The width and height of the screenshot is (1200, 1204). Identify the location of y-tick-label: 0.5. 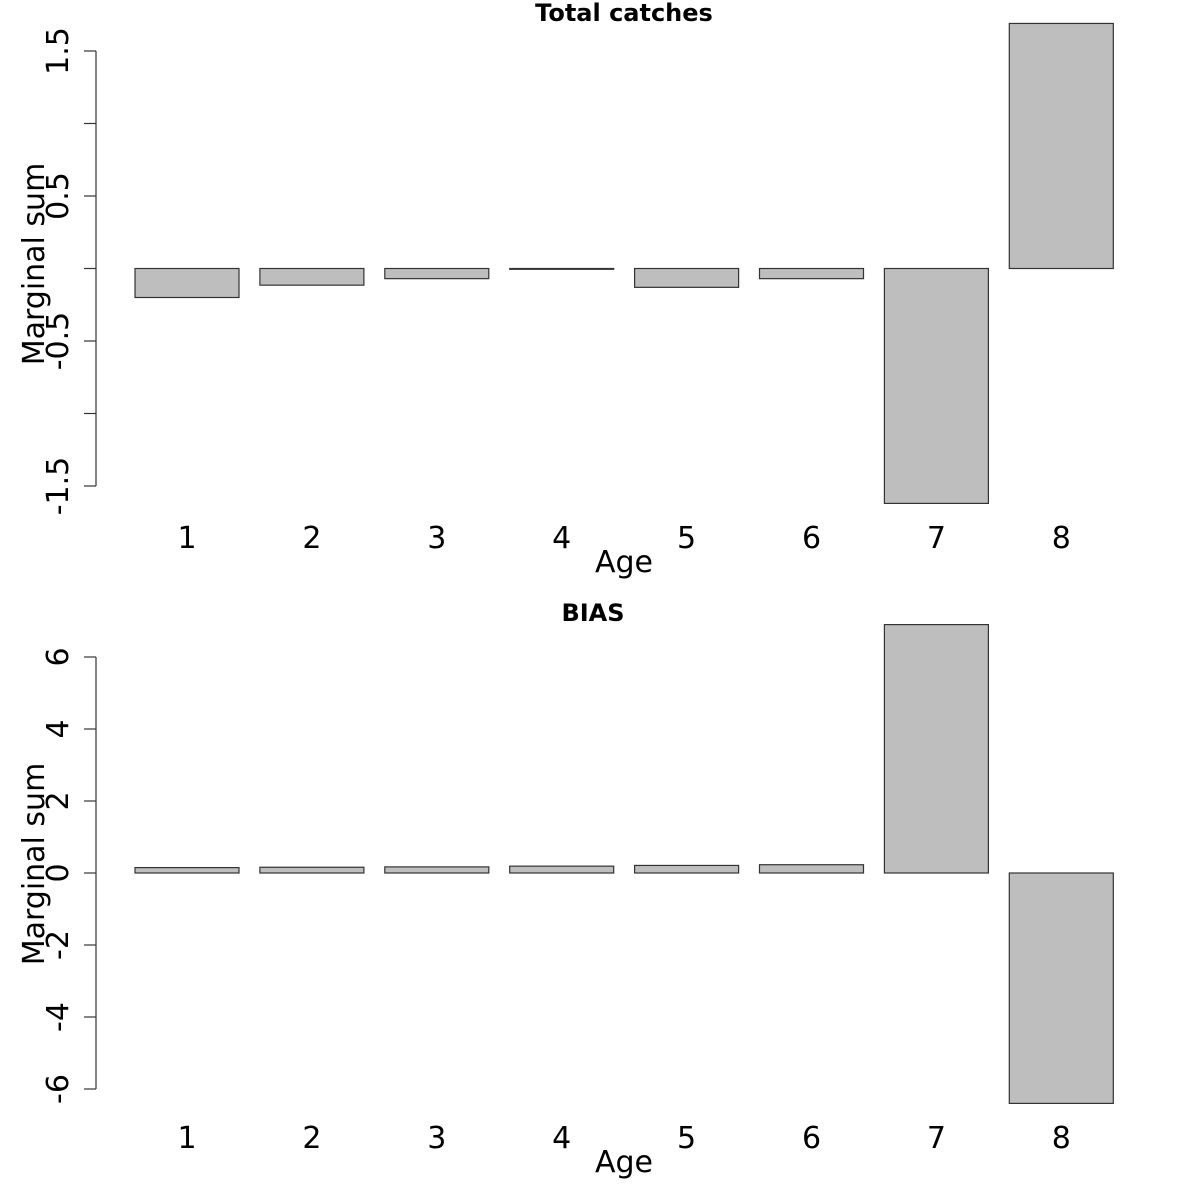
(58, 196).